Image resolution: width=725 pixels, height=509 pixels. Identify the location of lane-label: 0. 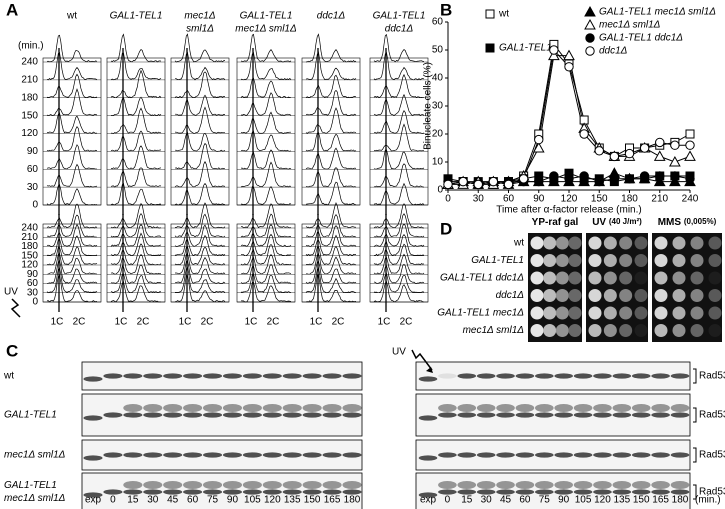
(448, 500).